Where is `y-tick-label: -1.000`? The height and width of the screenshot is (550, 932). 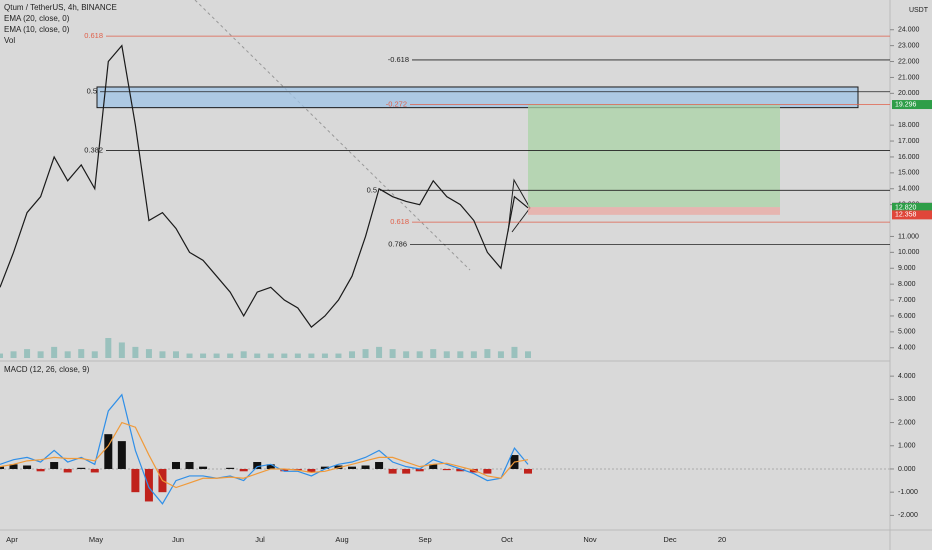 y-tick-label: -1.000 is located at coordinates (908, 492).